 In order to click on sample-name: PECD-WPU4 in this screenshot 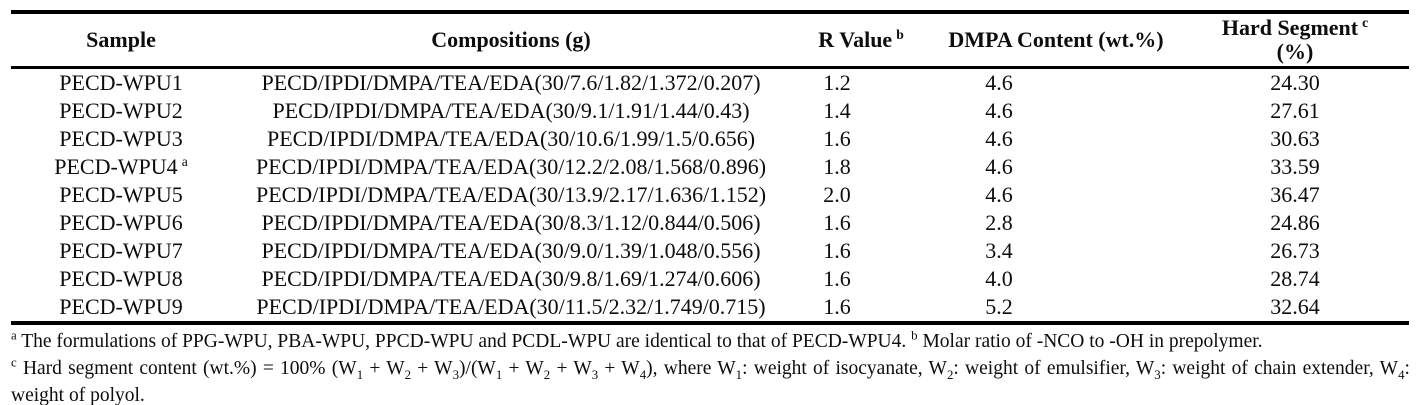, I will do `click(116, 166)`.